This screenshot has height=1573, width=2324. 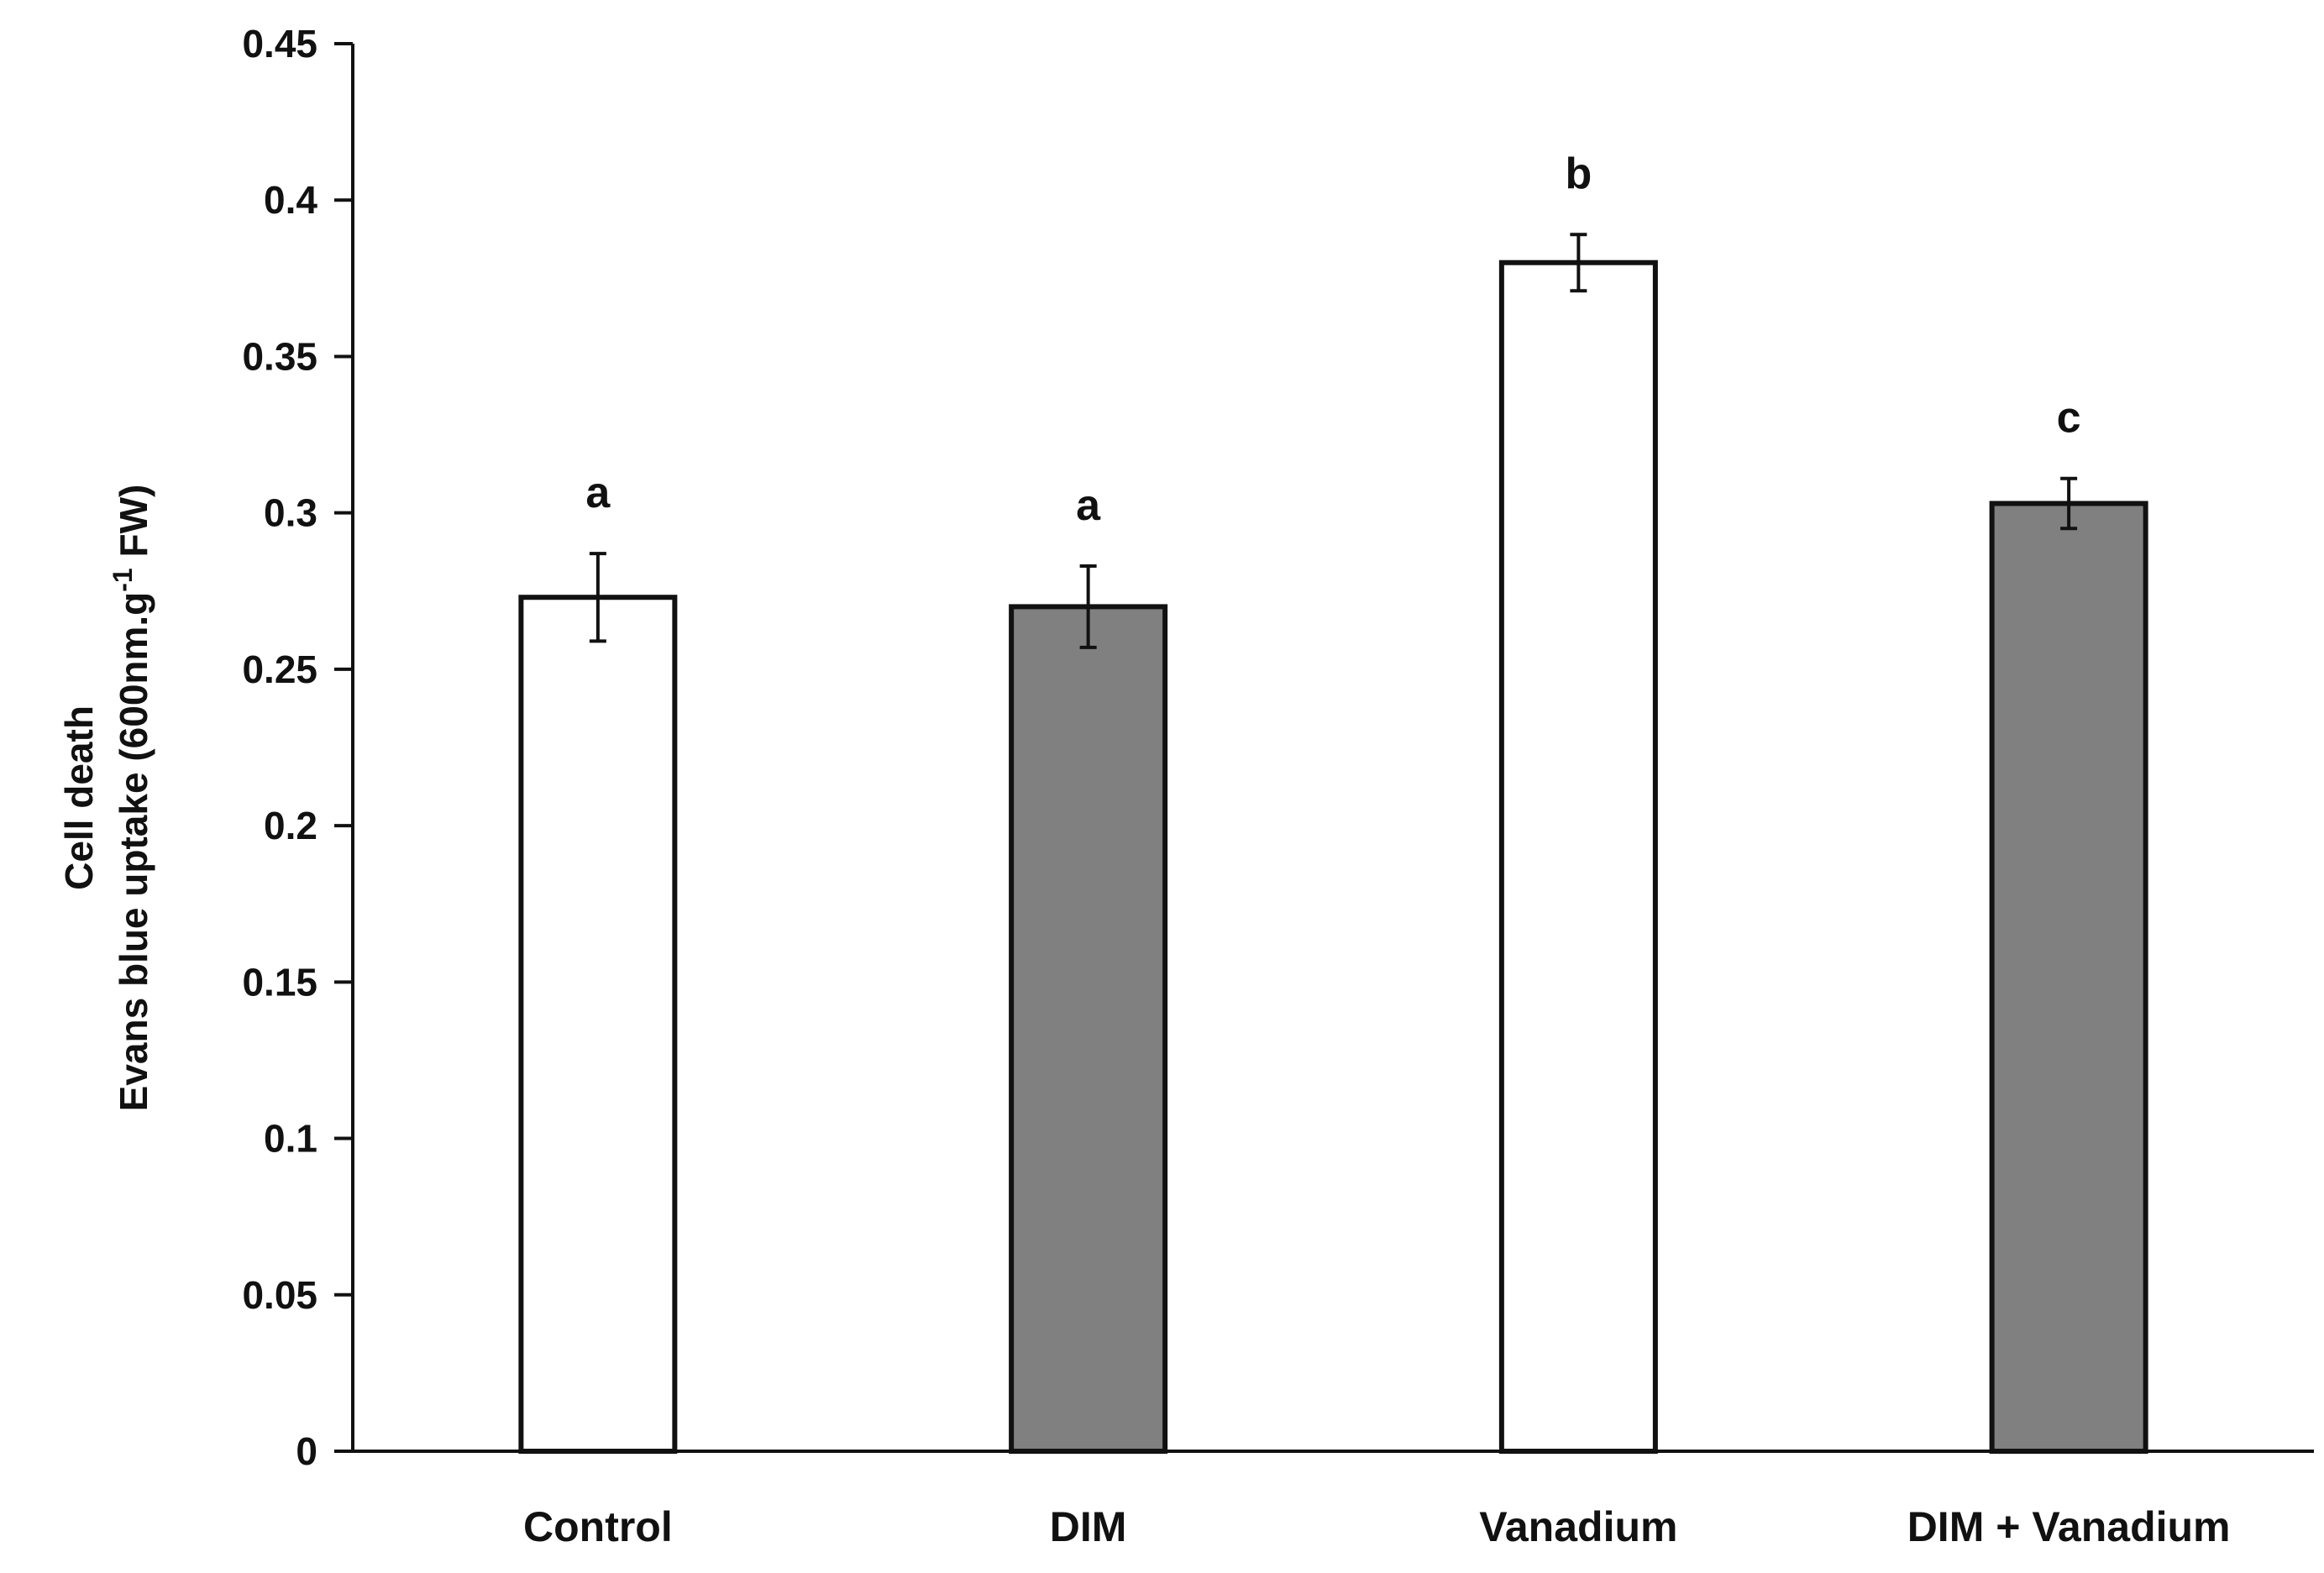 What do you see at coordinates (133, 527) in the screenshot?
I see `y-axis-title-end: FW)` at bounding box center [133, 527].